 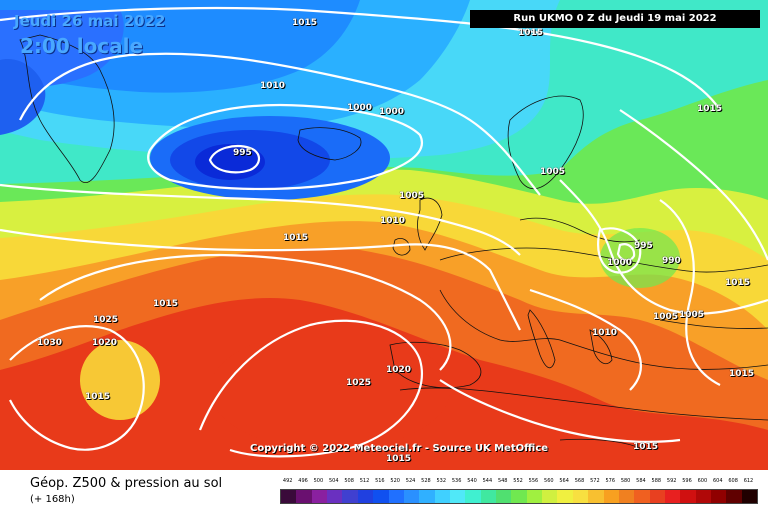 What do you see at coordinates (287, 481) in the screenshot?
I see `scale-value-label: 492` at bounding box center [287, 481].